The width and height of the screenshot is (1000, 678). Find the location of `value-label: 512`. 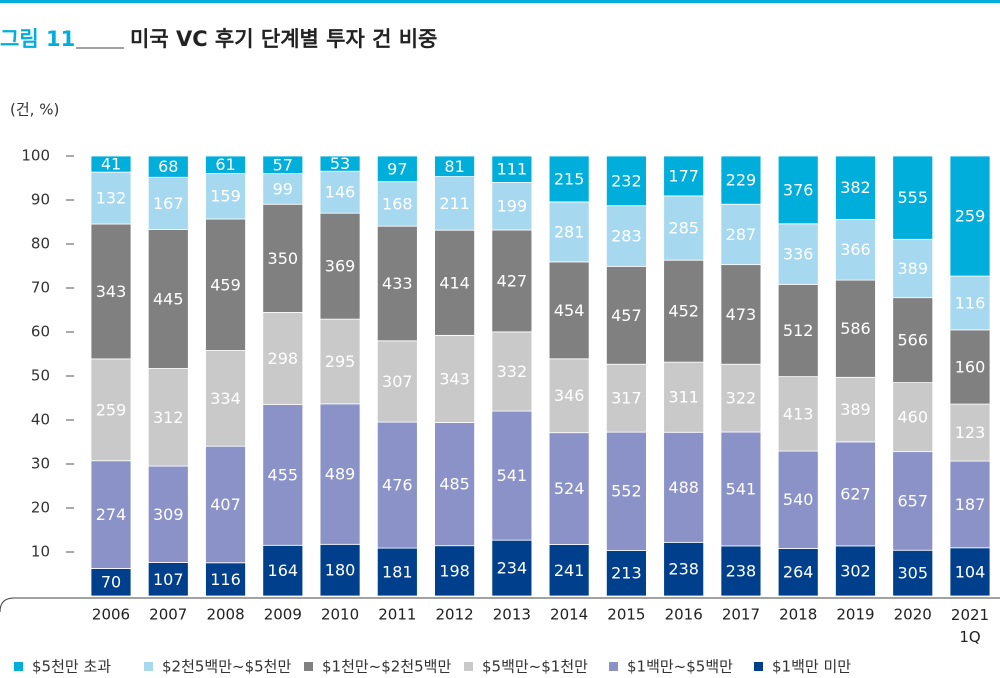

value-label: 512 is located at coordinates (798, 330).